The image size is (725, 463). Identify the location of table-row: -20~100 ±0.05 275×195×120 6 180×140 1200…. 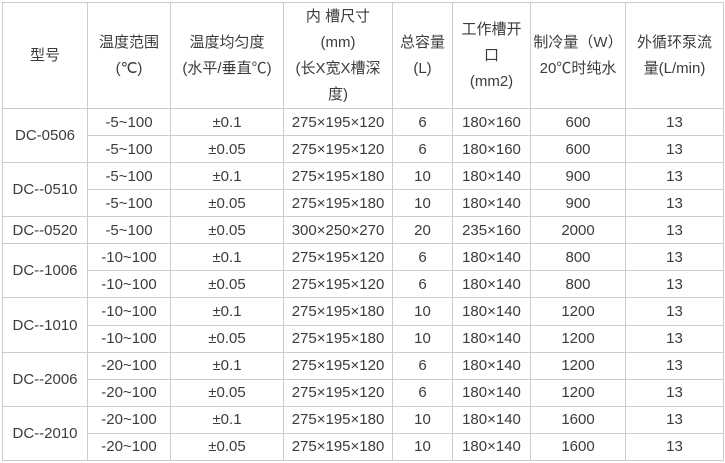
(363, 392).